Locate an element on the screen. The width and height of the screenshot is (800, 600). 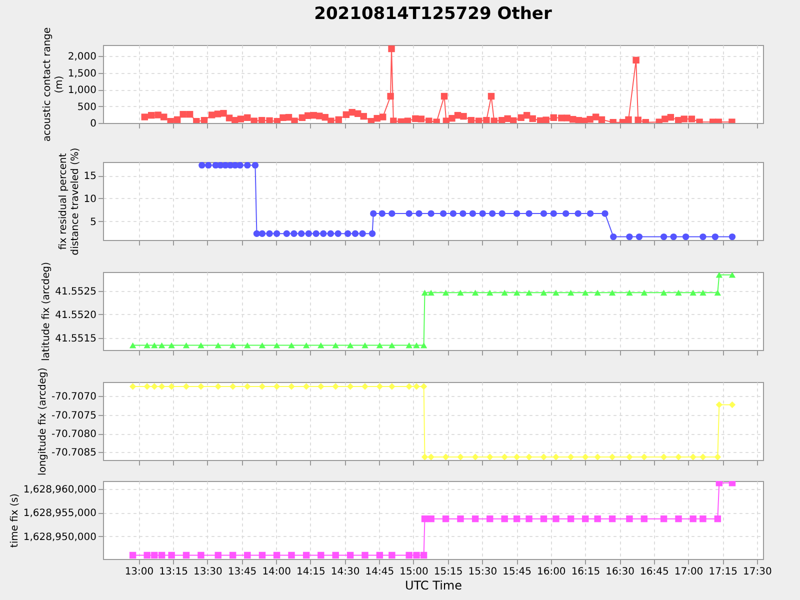
y-tick-label: 1,628,950,000 is located at coordinates (59, 537).